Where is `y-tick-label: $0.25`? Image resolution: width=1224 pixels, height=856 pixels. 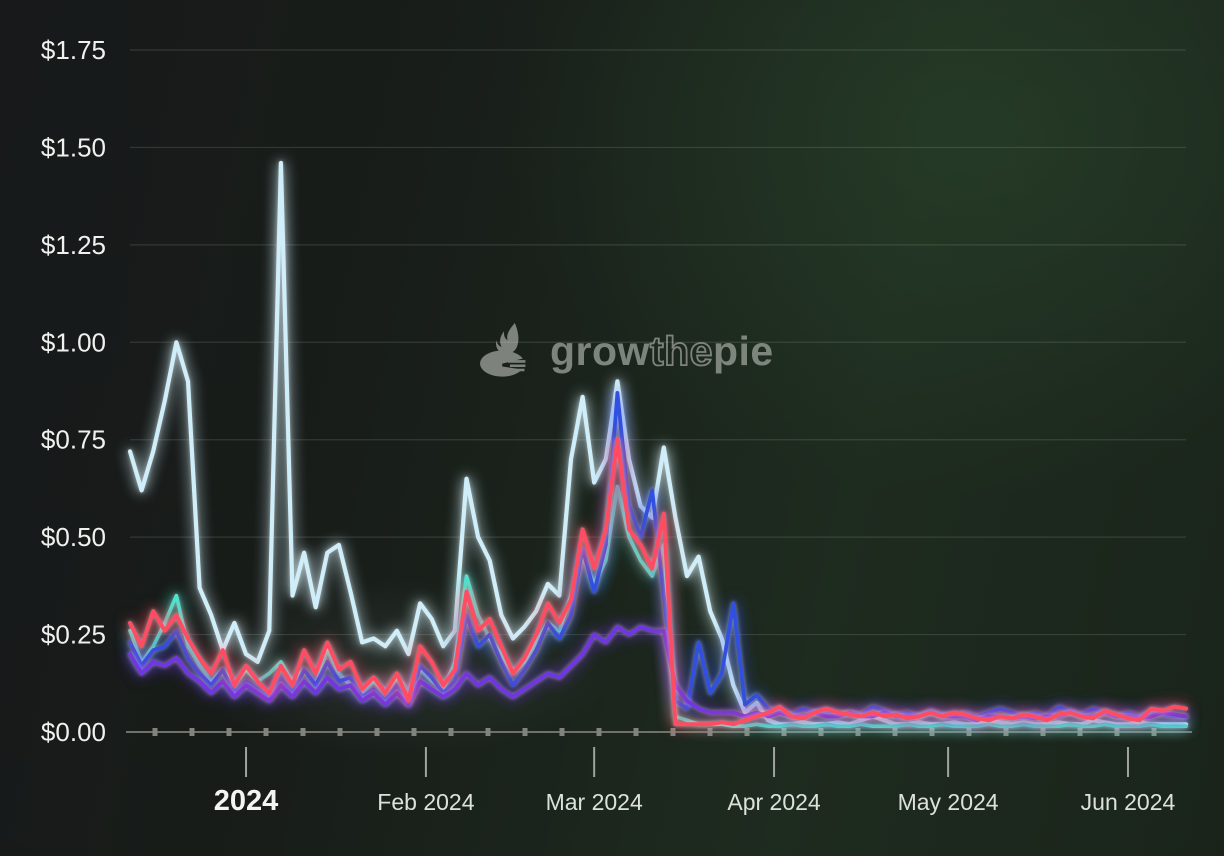
y-tick-label: $0.25 is located at coordinates (73, 635).